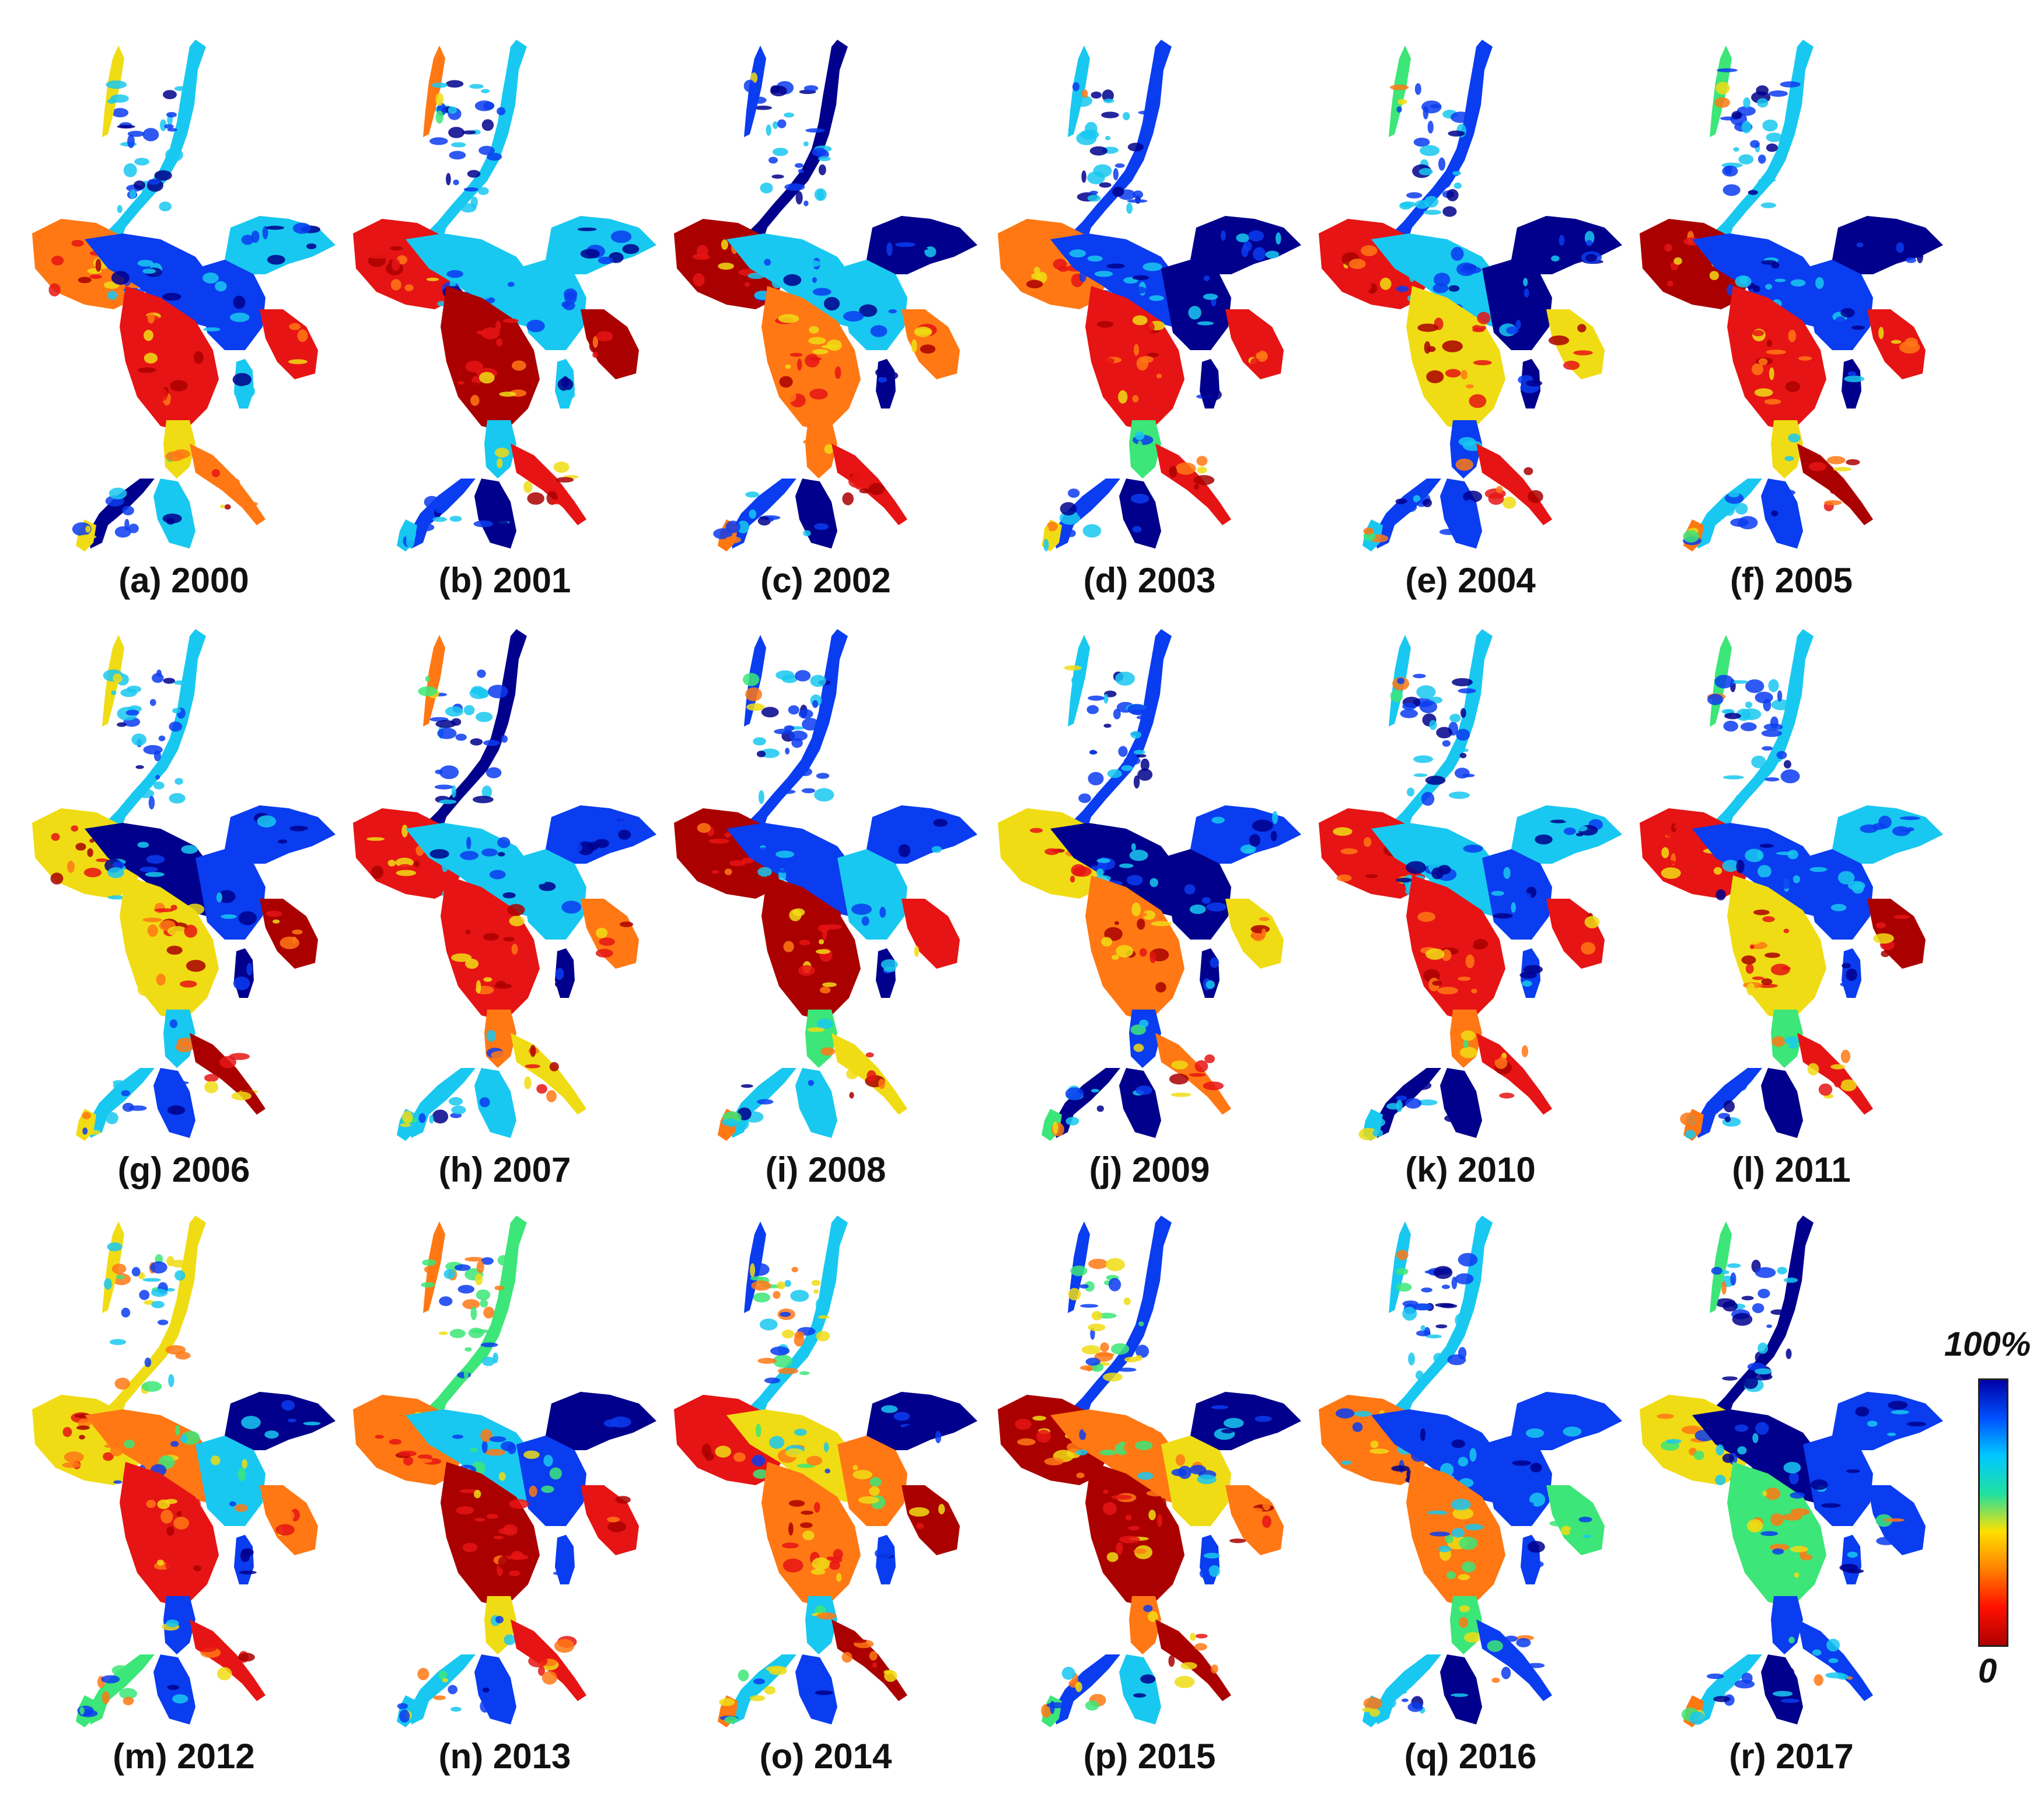 The width and height of the screenshot is (2044, 1812). Describe the element at coordinates (227, 1074) in the screenshot. I see `region-south-east-branch` at that location.